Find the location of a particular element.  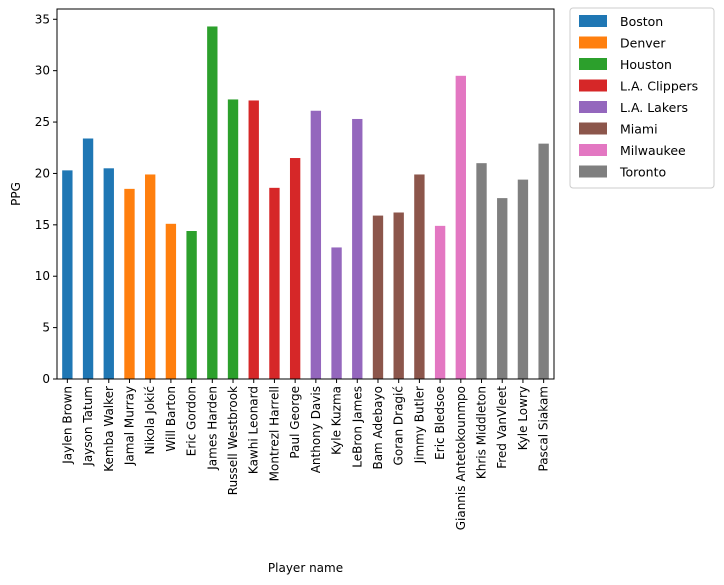

legend-label: Milwaukee is located at coordinates (653, 150).